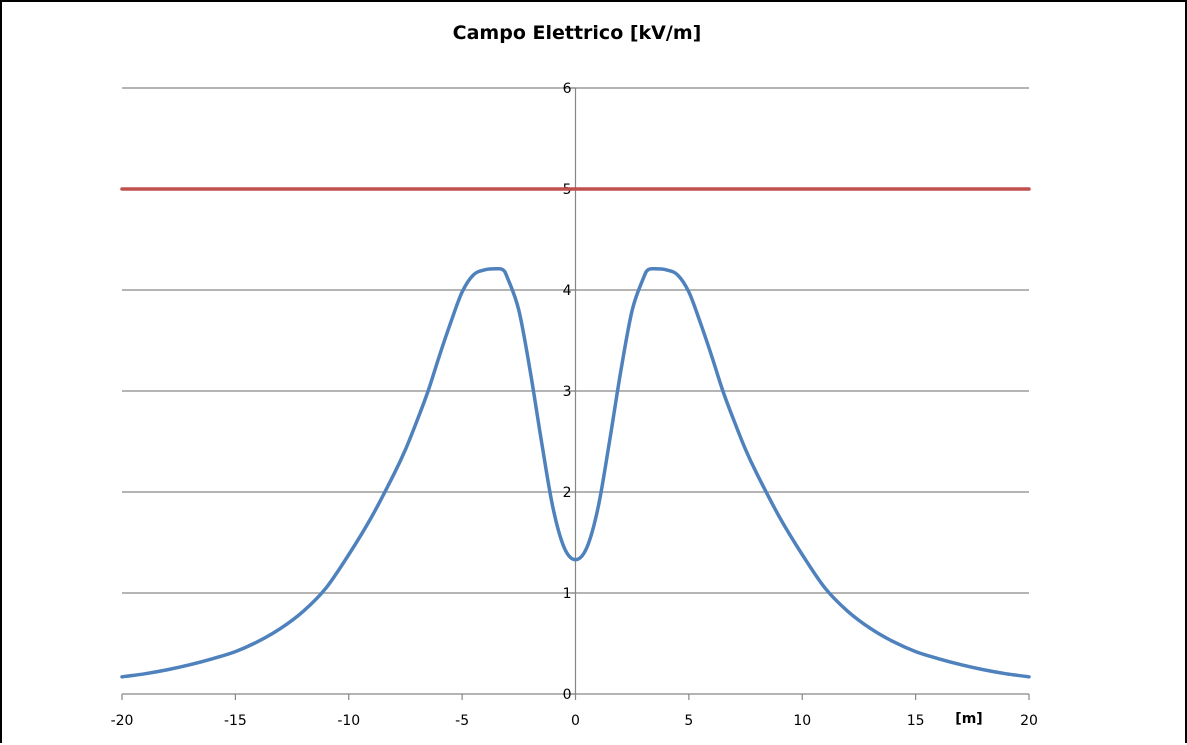  I want to click on x-tick-label: 5, so click(688, 721).